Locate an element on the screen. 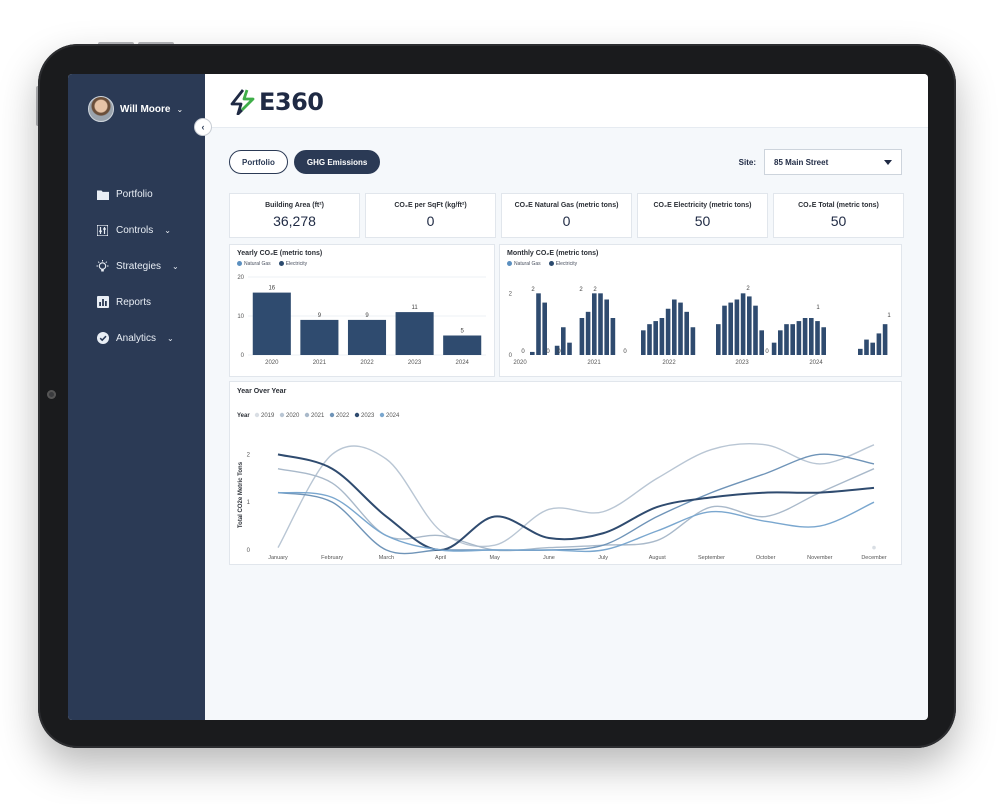 The width and height of the screenshot is (1000, 804). kpi-value: 36,278 is located at coordinates (294, 221).